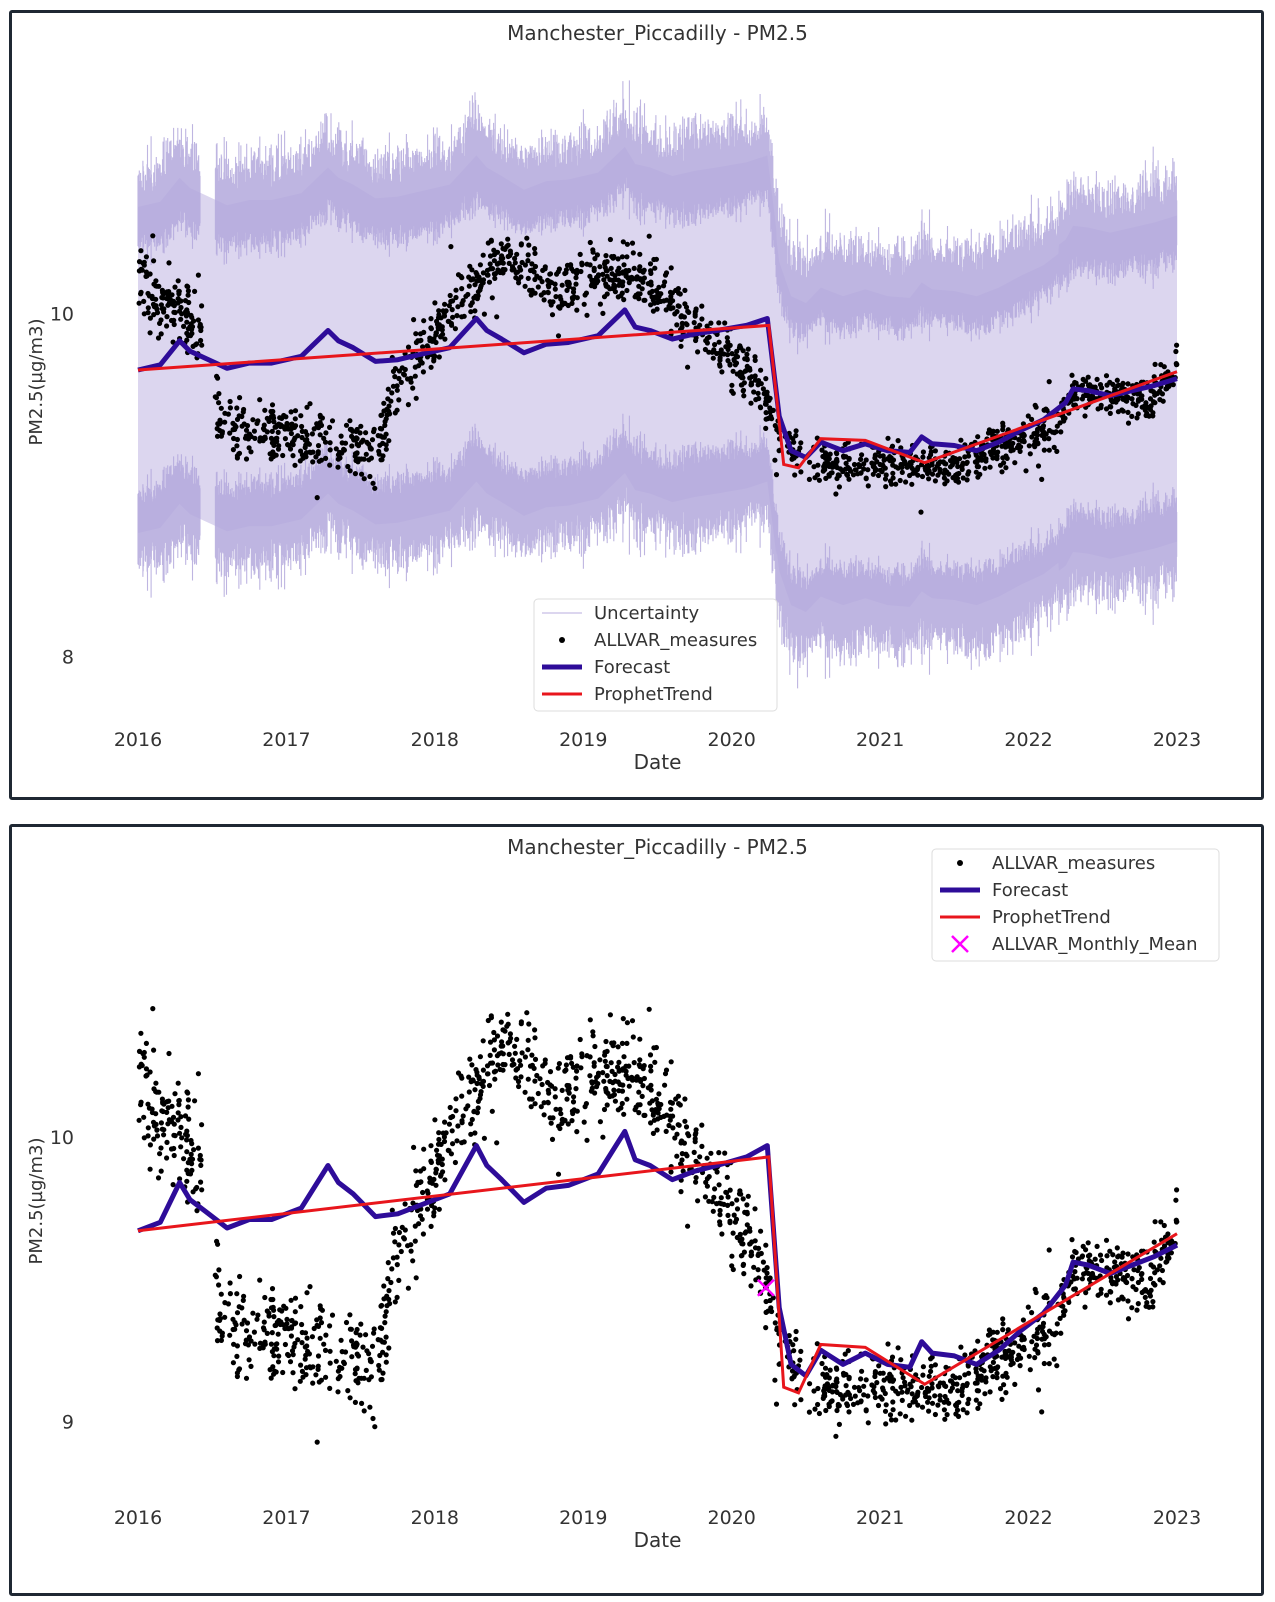 This screenshot has width=1275, height=1602. Describe the element at coordinates (68, 658) in the screenshot. I see `y-tick-label: 8` at that location.